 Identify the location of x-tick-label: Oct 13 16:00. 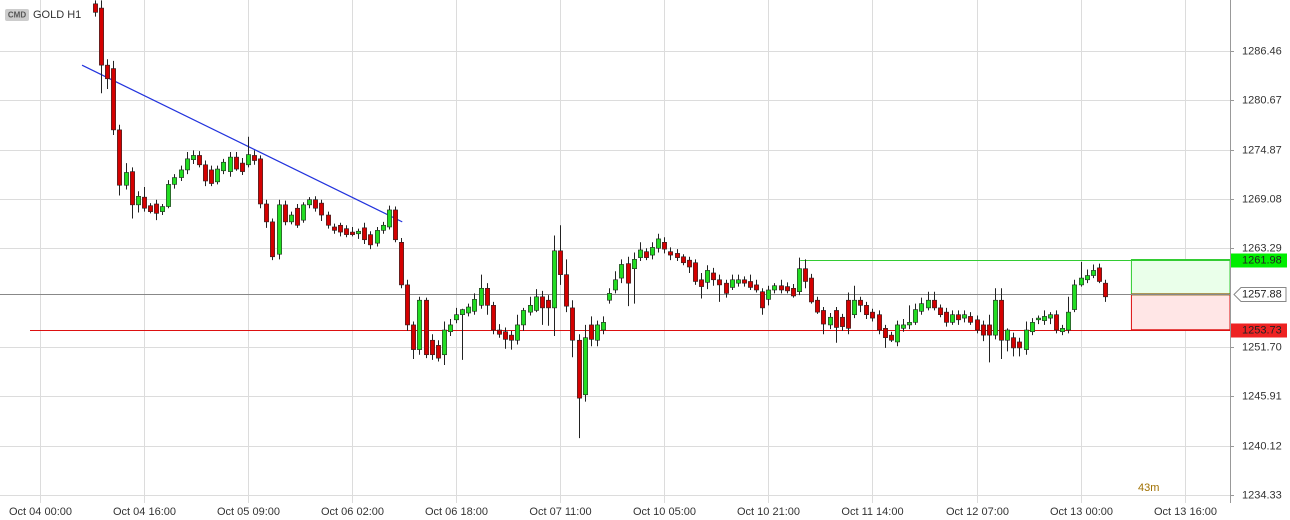
(1185, 512).